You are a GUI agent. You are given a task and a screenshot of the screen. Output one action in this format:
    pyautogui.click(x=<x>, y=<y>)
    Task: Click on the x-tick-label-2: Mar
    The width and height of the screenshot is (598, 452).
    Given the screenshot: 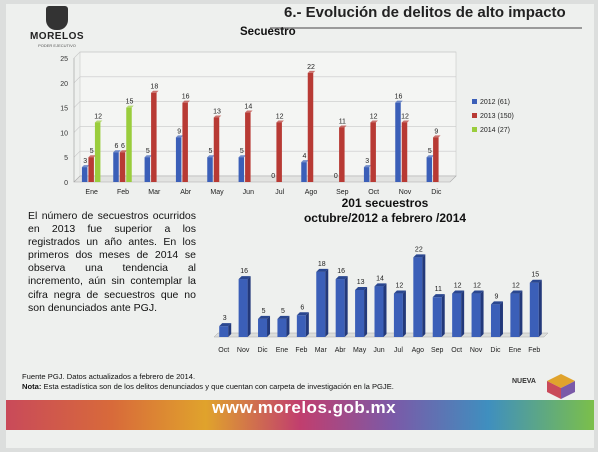 What is the action you would take?
    pyautogui.click(x=154, y=192)
    